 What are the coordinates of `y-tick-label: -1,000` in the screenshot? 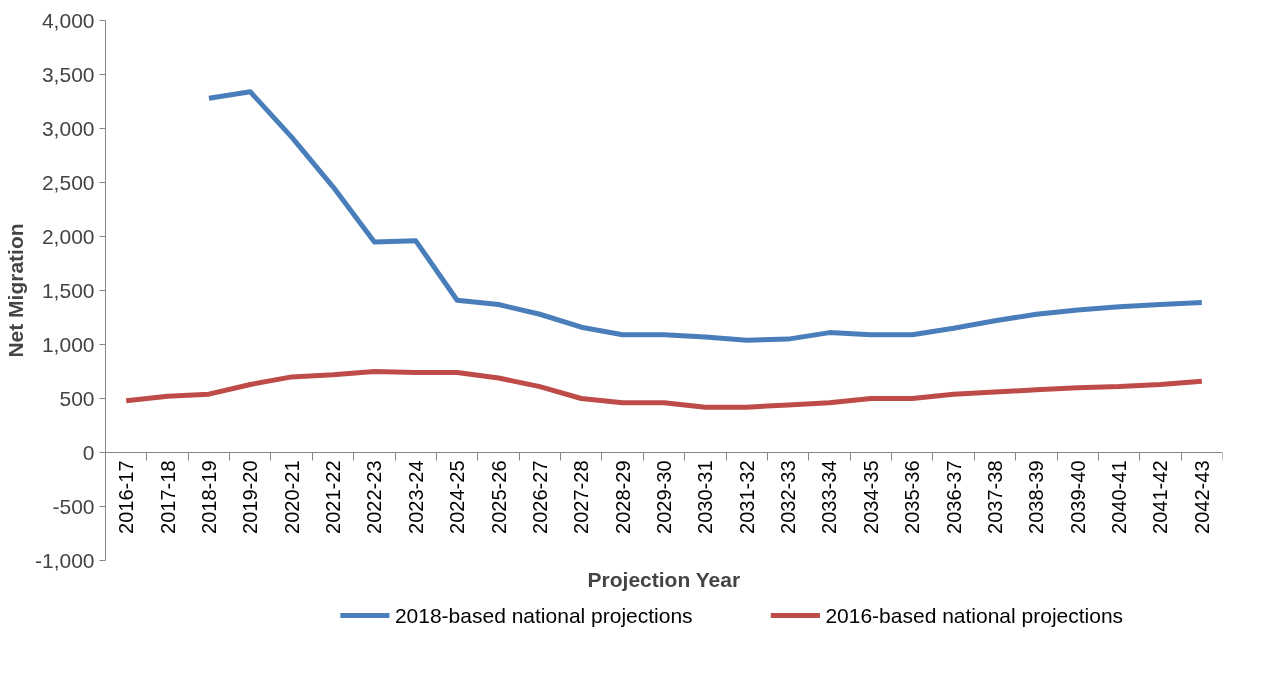 It's located at (64, 560).